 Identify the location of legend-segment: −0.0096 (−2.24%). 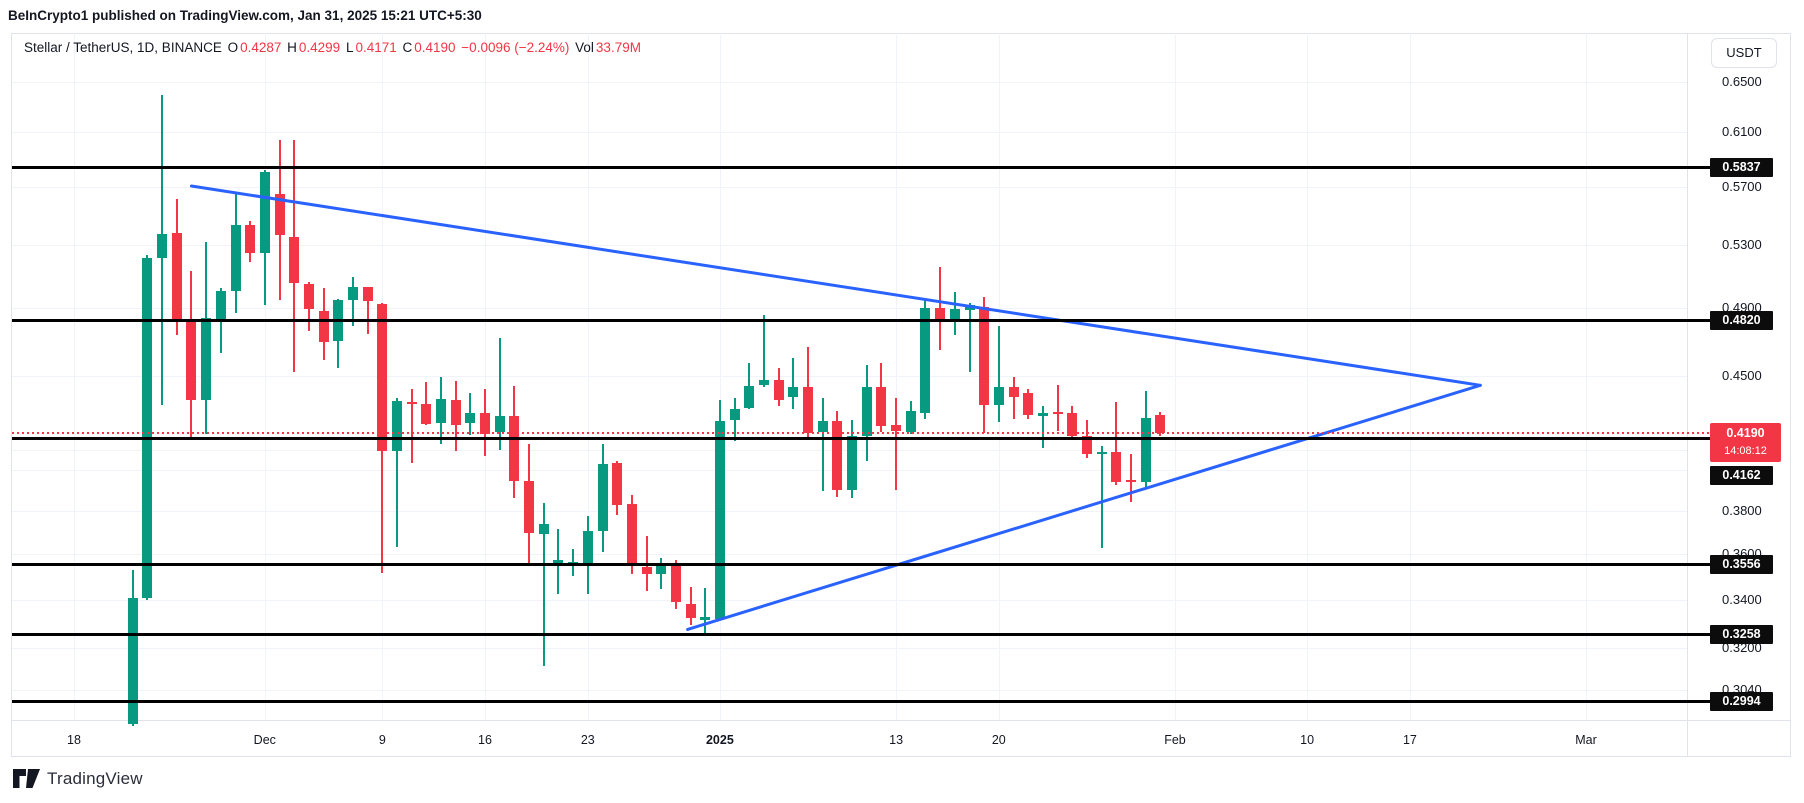
(513, 47).